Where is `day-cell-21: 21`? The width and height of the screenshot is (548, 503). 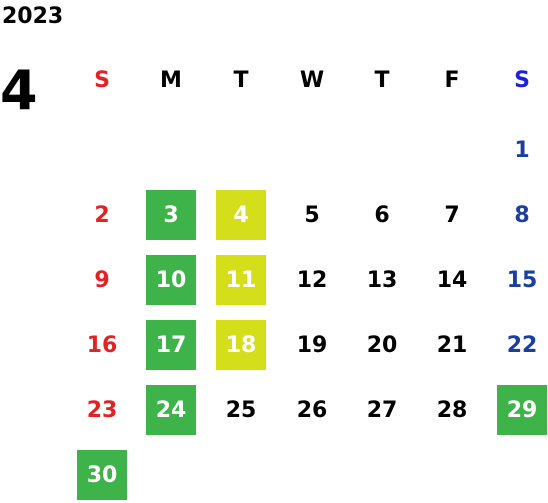 day-cell-21: 21 is located at coordinates (452, 345).